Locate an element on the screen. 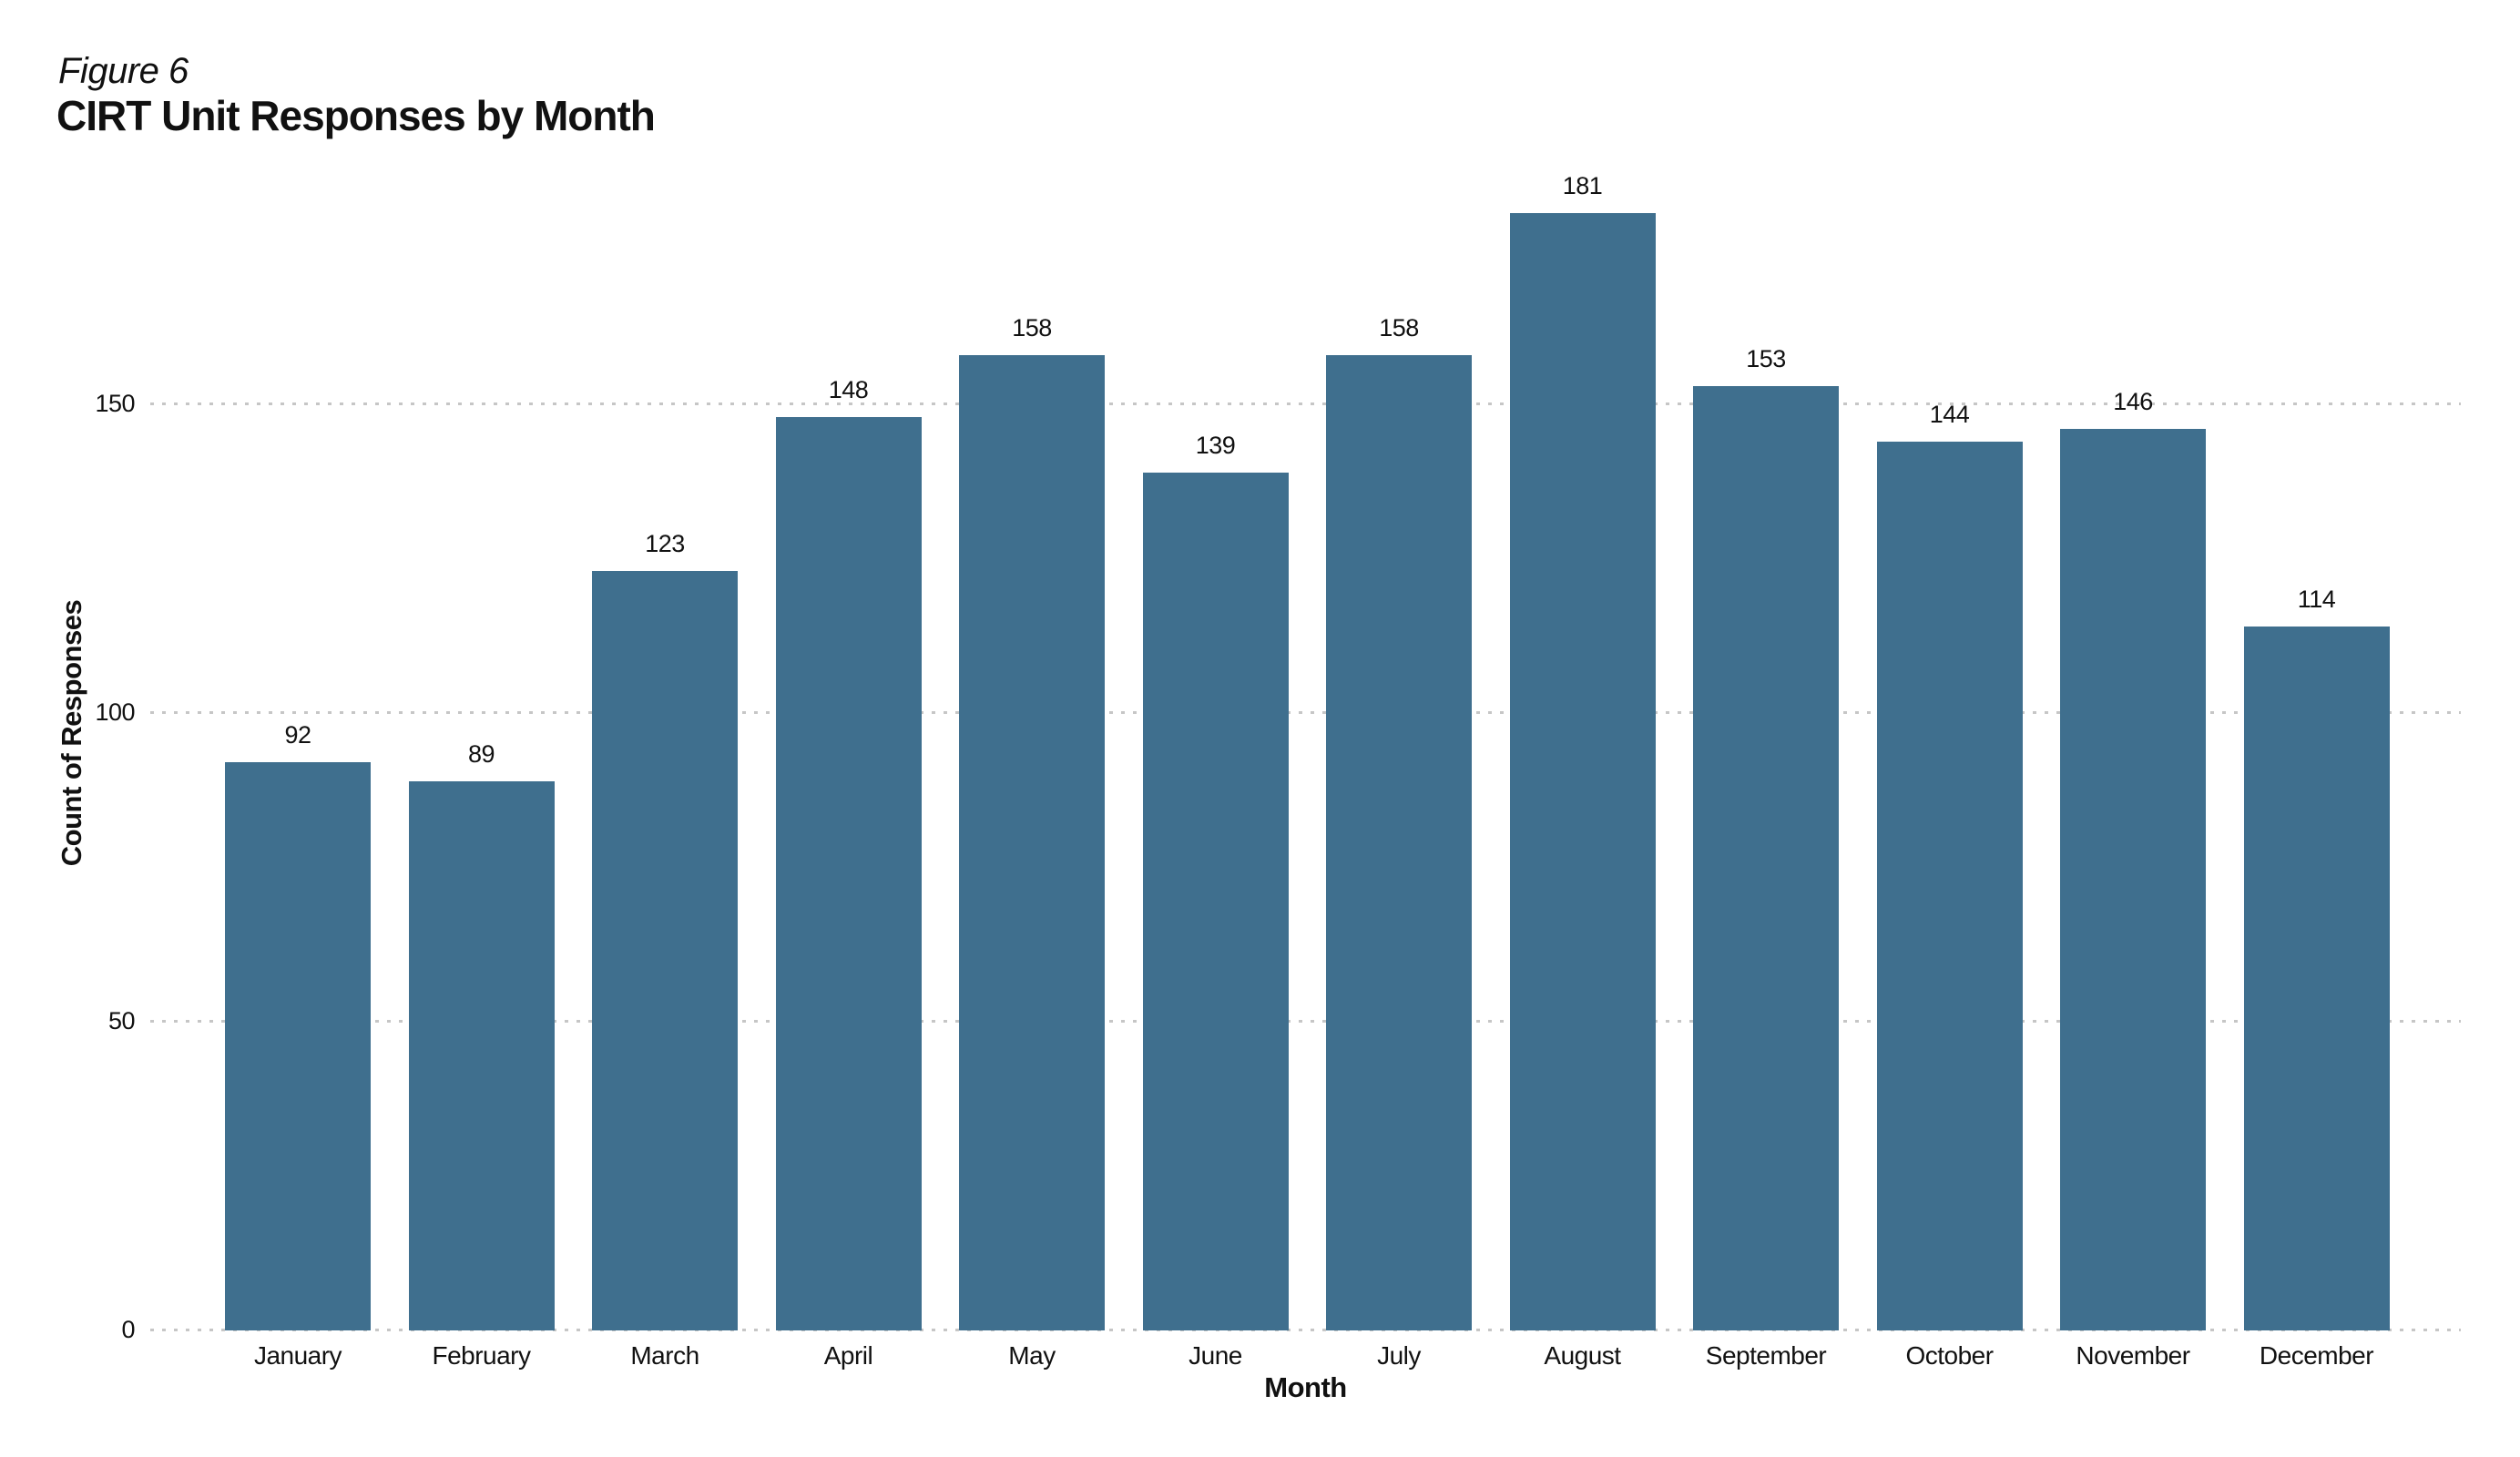 This screenshot has height=1457, width=2520. y-tick-label-0: 0 is located at coordinates (128, 1329).